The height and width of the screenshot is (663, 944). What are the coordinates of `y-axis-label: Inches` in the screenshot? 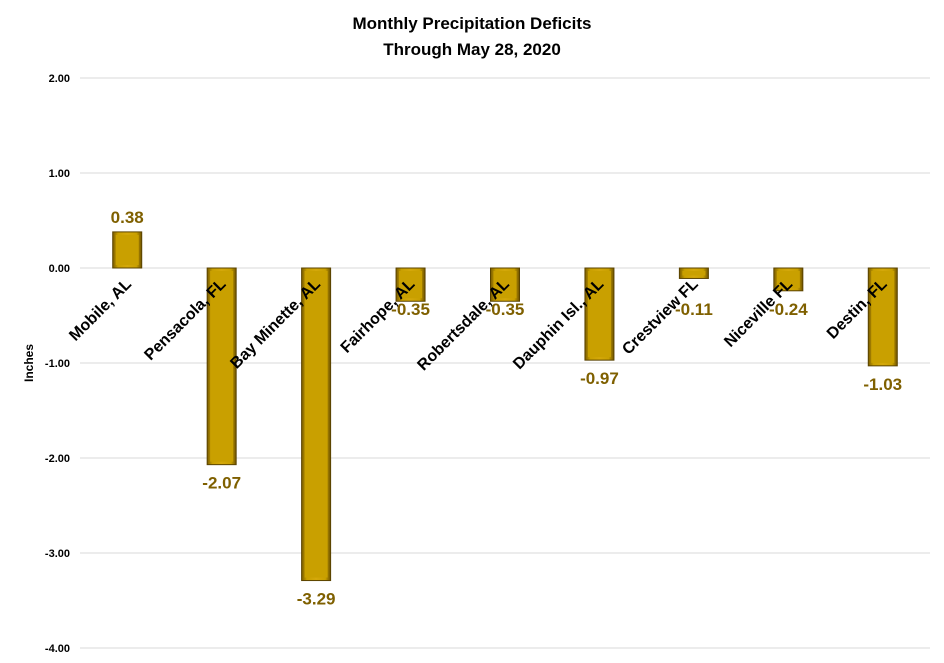 It's located at (29, 363).